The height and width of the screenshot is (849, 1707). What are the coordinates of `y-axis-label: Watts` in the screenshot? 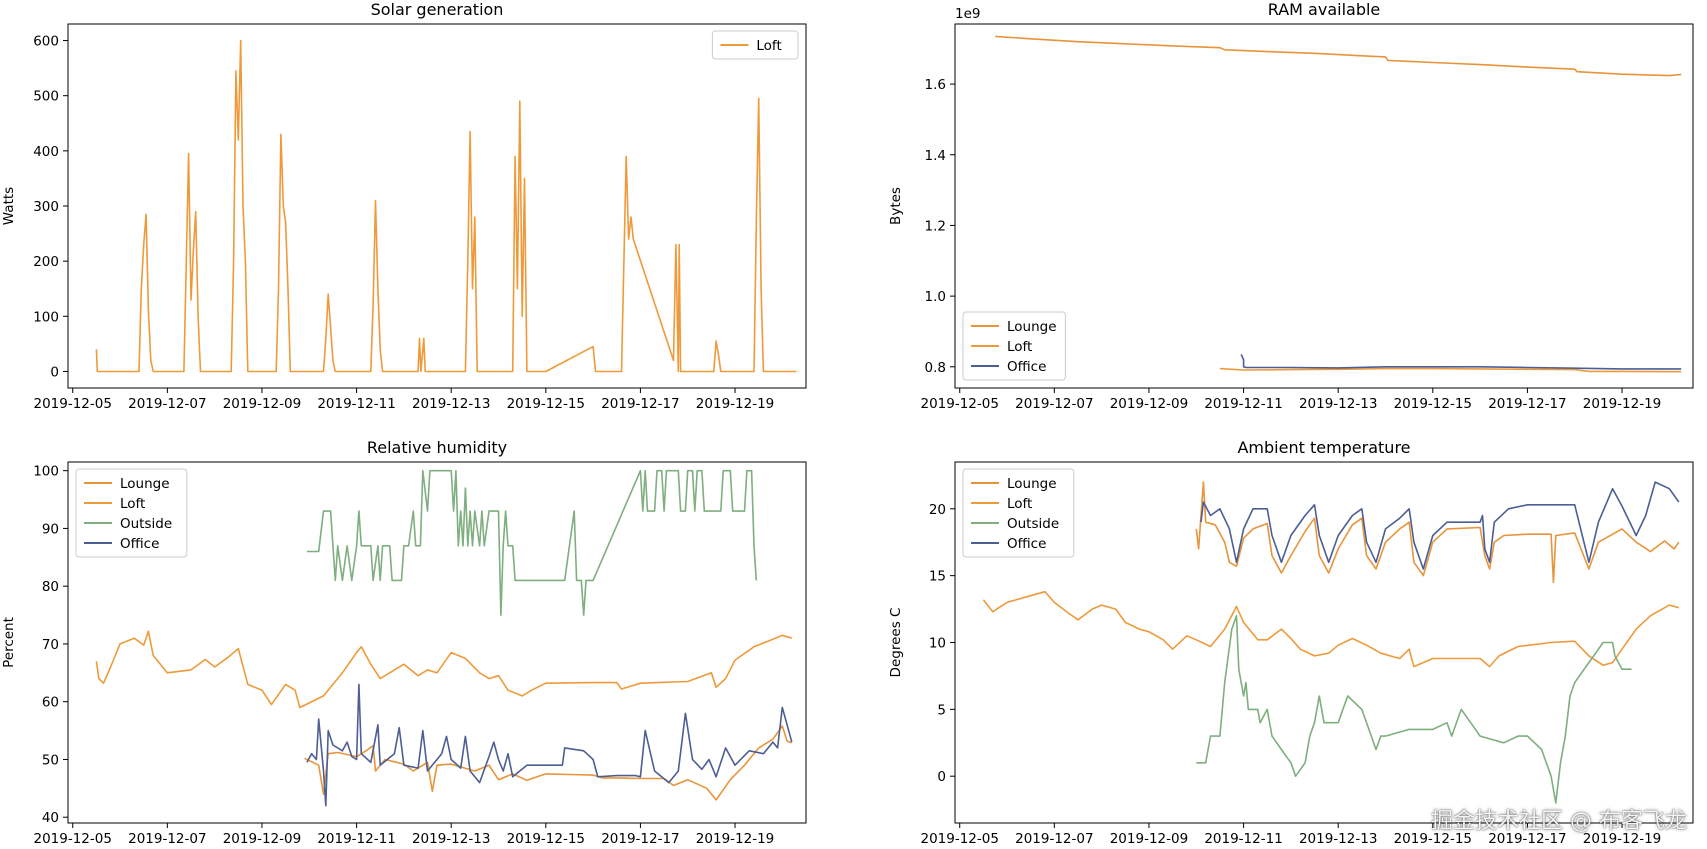 It's located at (9, 206).